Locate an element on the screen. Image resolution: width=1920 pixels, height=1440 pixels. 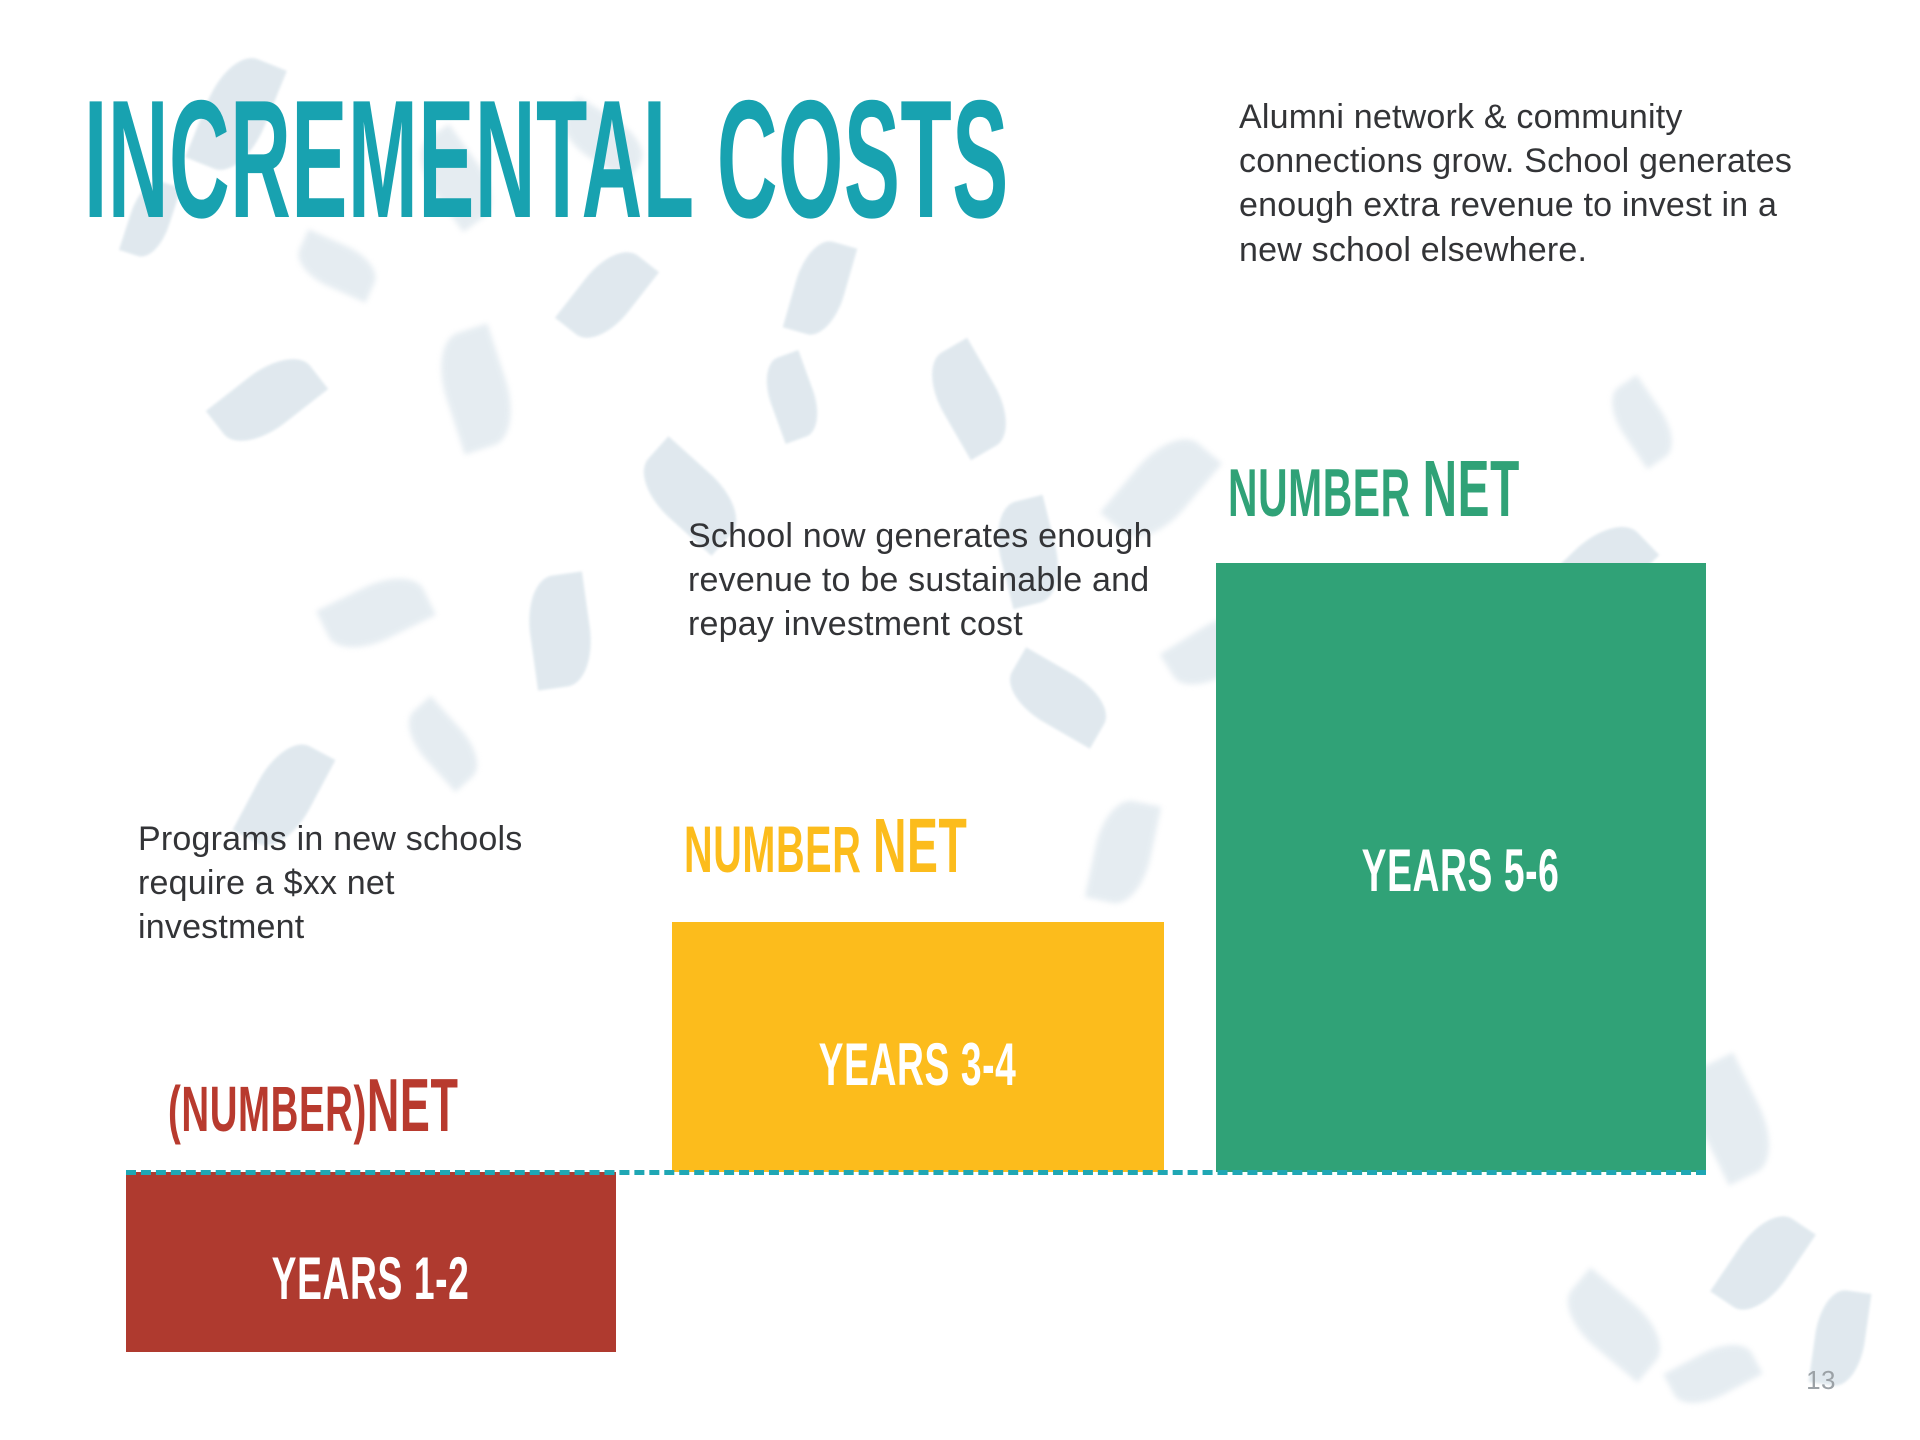
bar-years-1-2: YEARS 1-2 is located at coordinates (371, 1262).